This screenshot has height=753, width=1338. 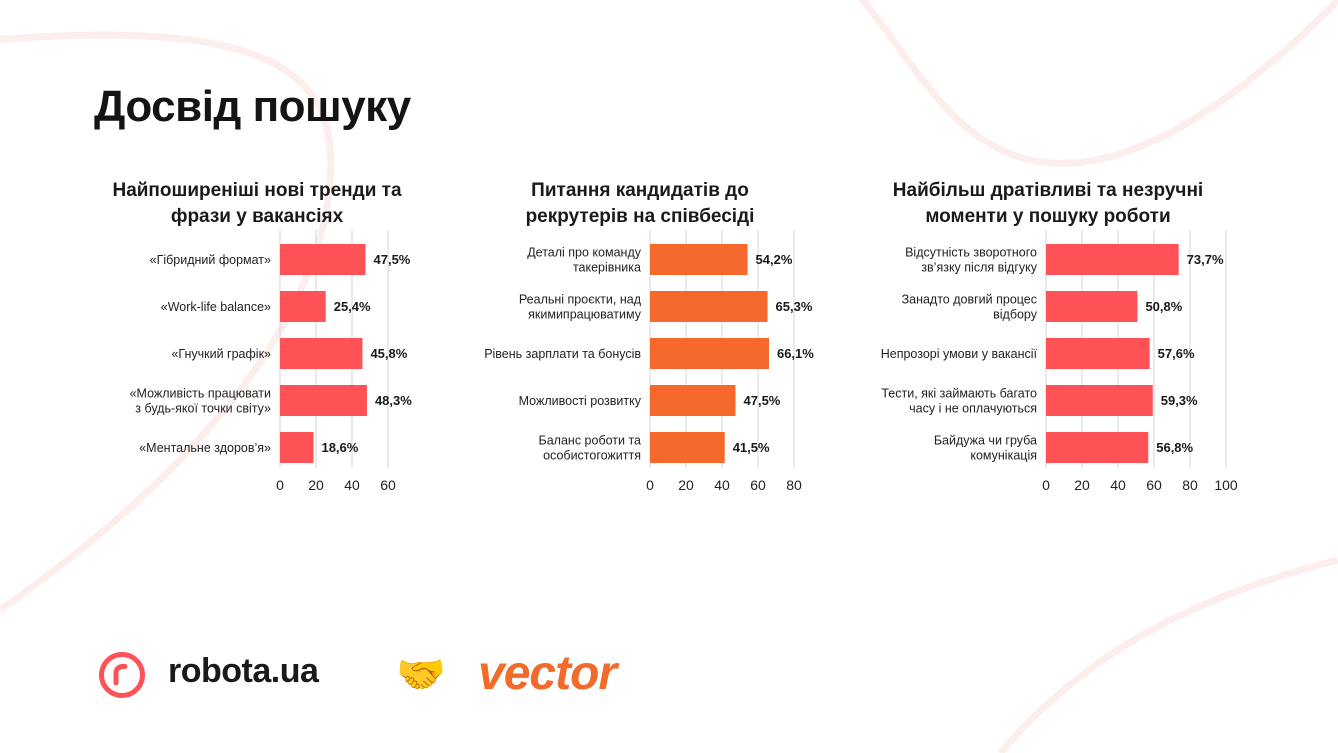 What do you see at coordinates (584, 260) in the screenshot?
I see `category-label: Деталі про команду такерівника` at bounding box center [584, 260].